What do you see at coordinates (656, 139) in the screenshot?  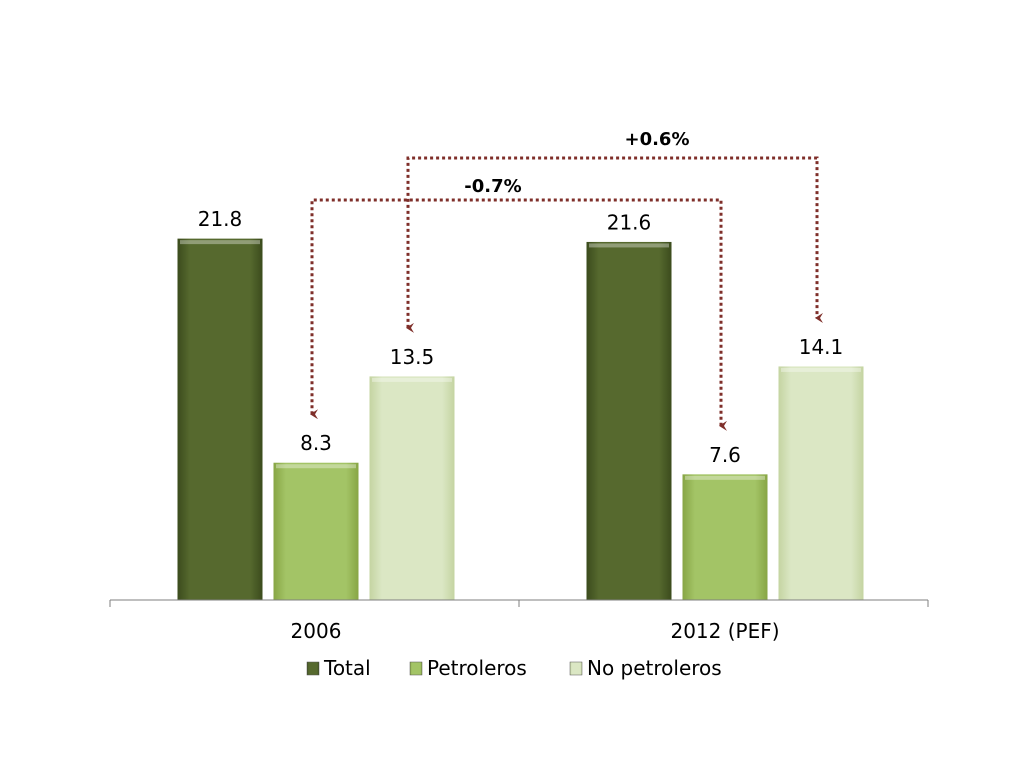 I see `change-label-no-petroleros: +0.6%` at bounding box center [656, 139].